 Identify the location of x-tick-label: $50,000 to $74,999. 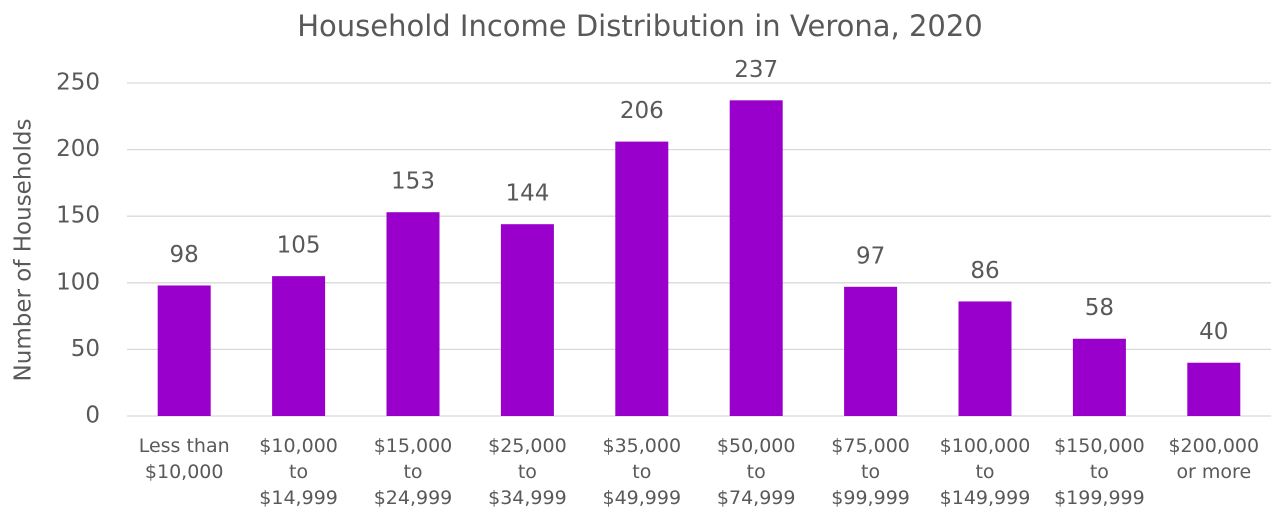
(756, 472).